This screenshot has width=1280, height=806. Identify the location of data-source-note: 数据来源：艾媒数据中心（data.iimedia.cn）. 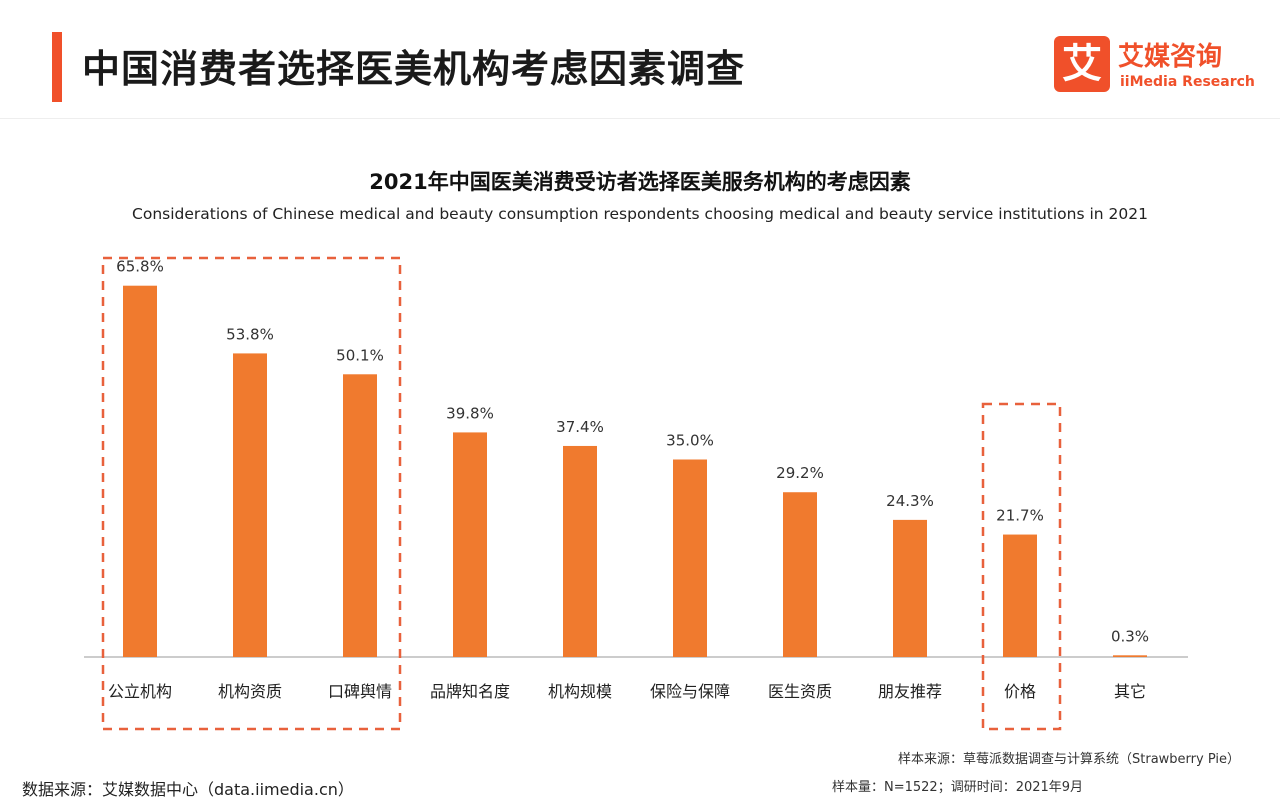
(188, 789).